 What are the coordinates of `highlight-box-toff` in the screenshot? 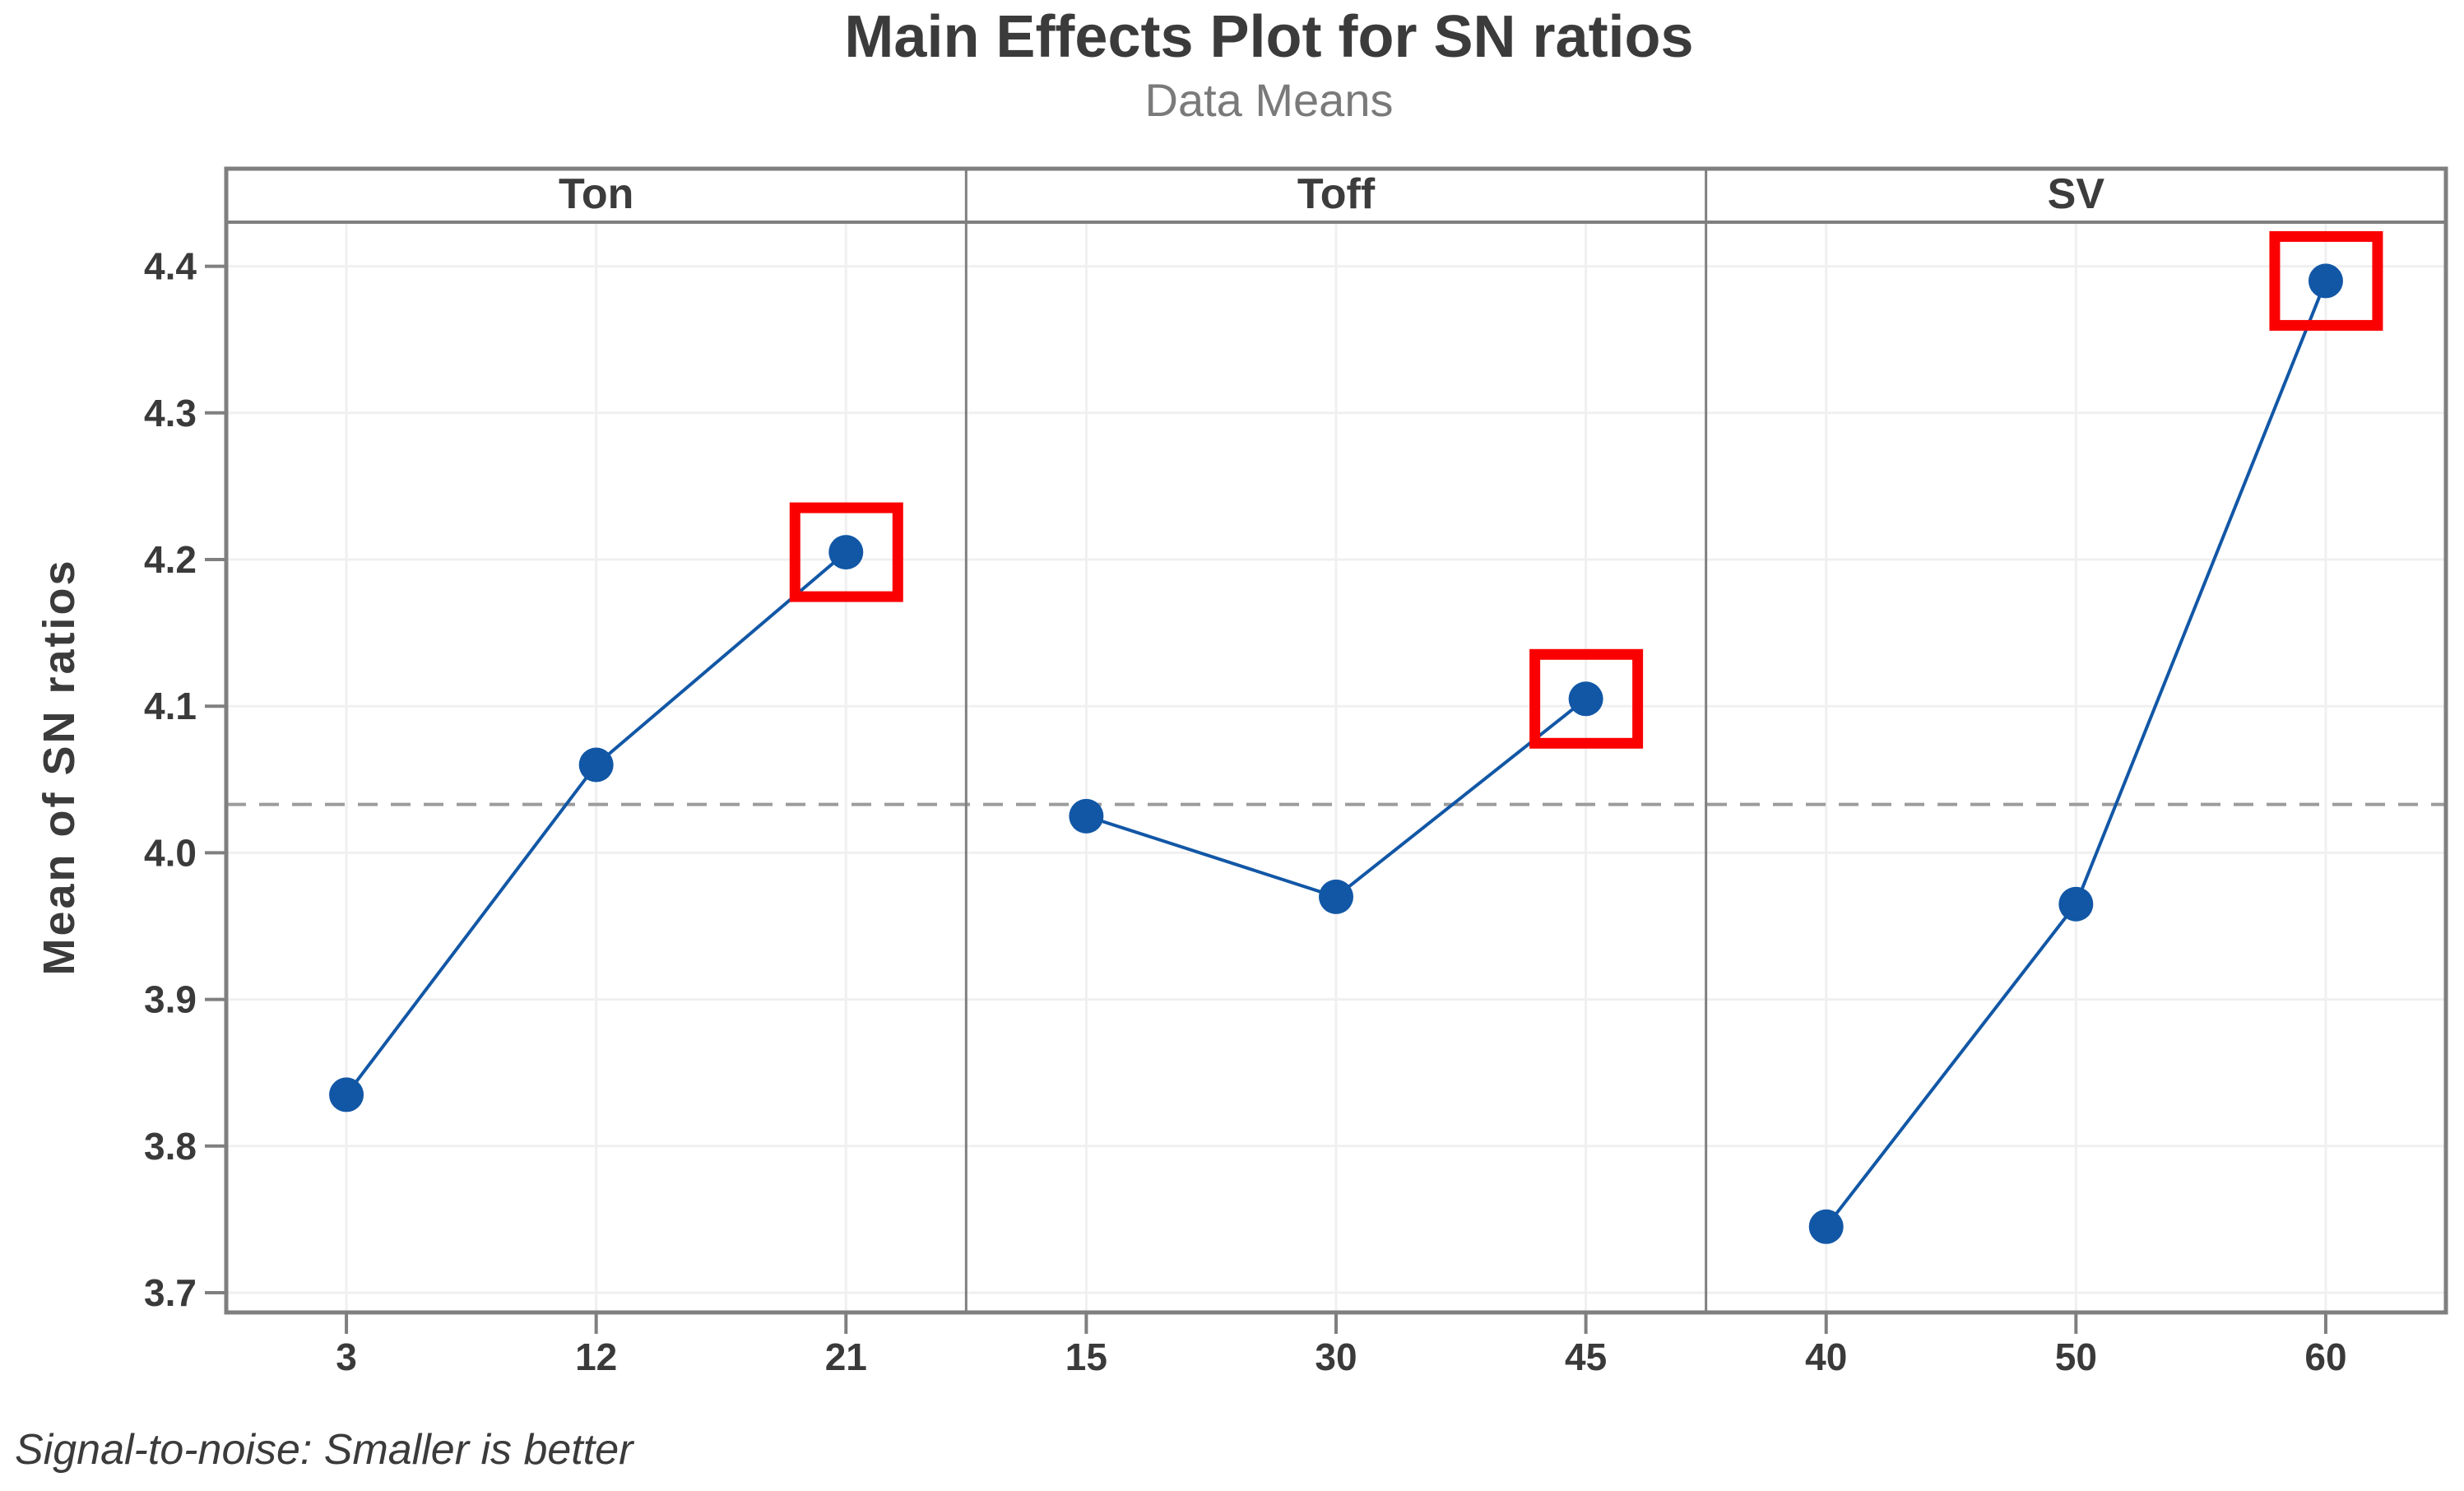 It's located at (1586, 698).